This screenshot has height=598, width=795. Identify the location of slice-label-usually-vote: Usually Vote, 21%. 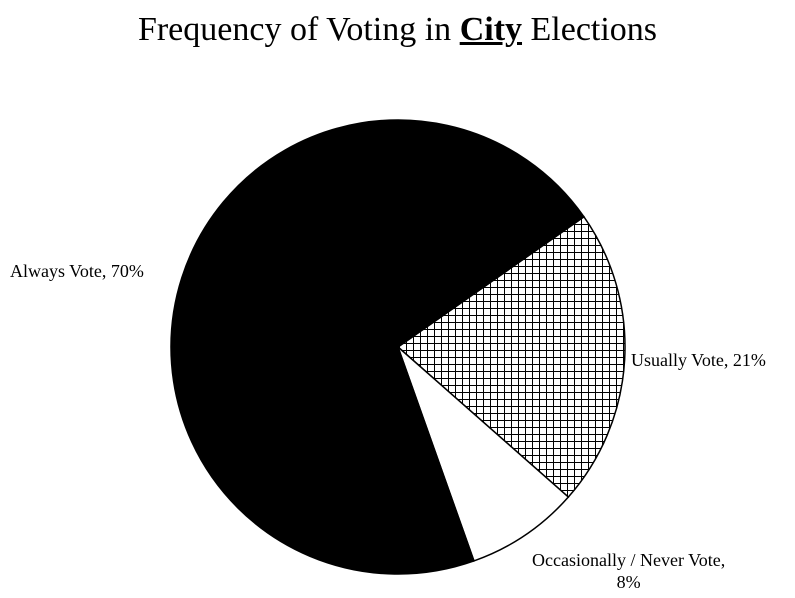
(698, 360).